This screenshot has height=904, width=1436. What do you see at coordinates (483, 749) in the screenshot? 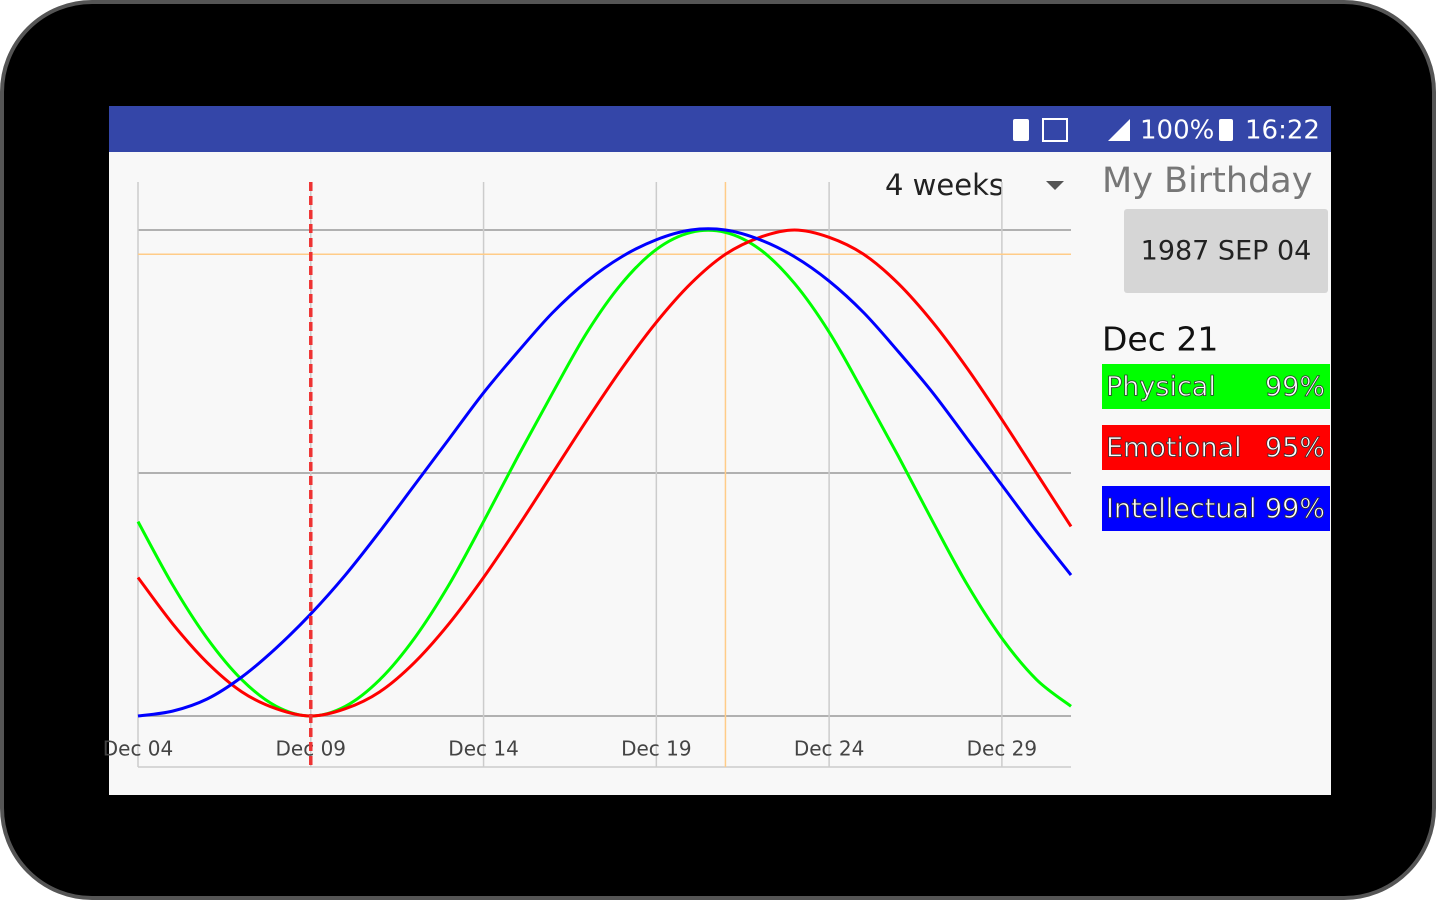
I see `x-tick-label: Dec 14` at bounding box center [483, 749].